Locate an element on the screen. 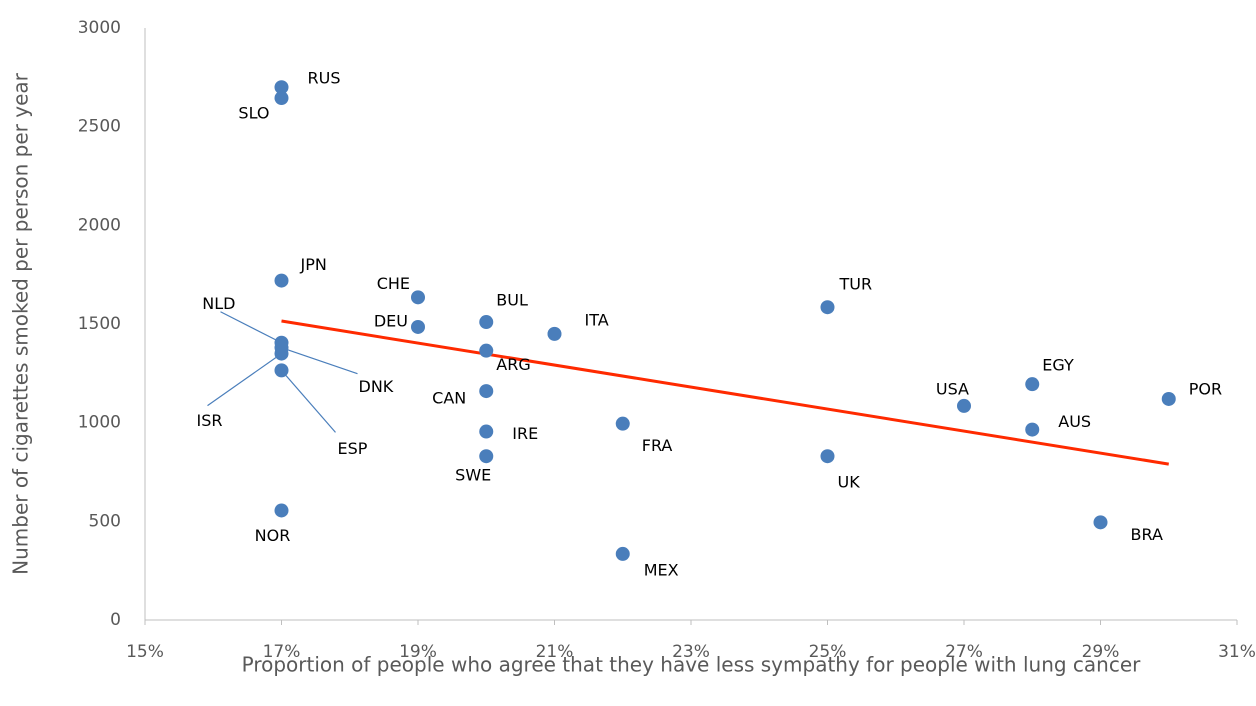 Image resolution: width=1256 pixels, height=706 pixels. point-label: CAN is located at coordinates (449, 398).